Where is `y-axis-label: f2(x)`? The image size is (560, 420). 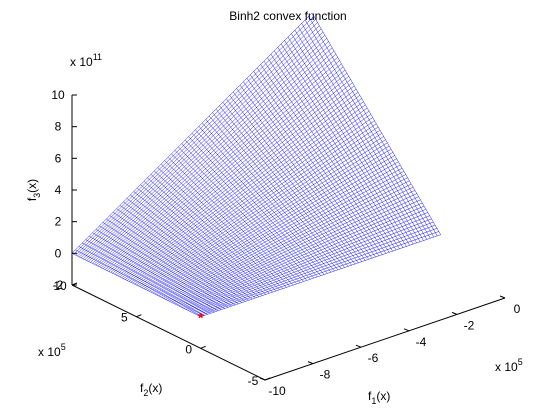
y-axis-label: f2(x) is located at coordinates (151, 389).